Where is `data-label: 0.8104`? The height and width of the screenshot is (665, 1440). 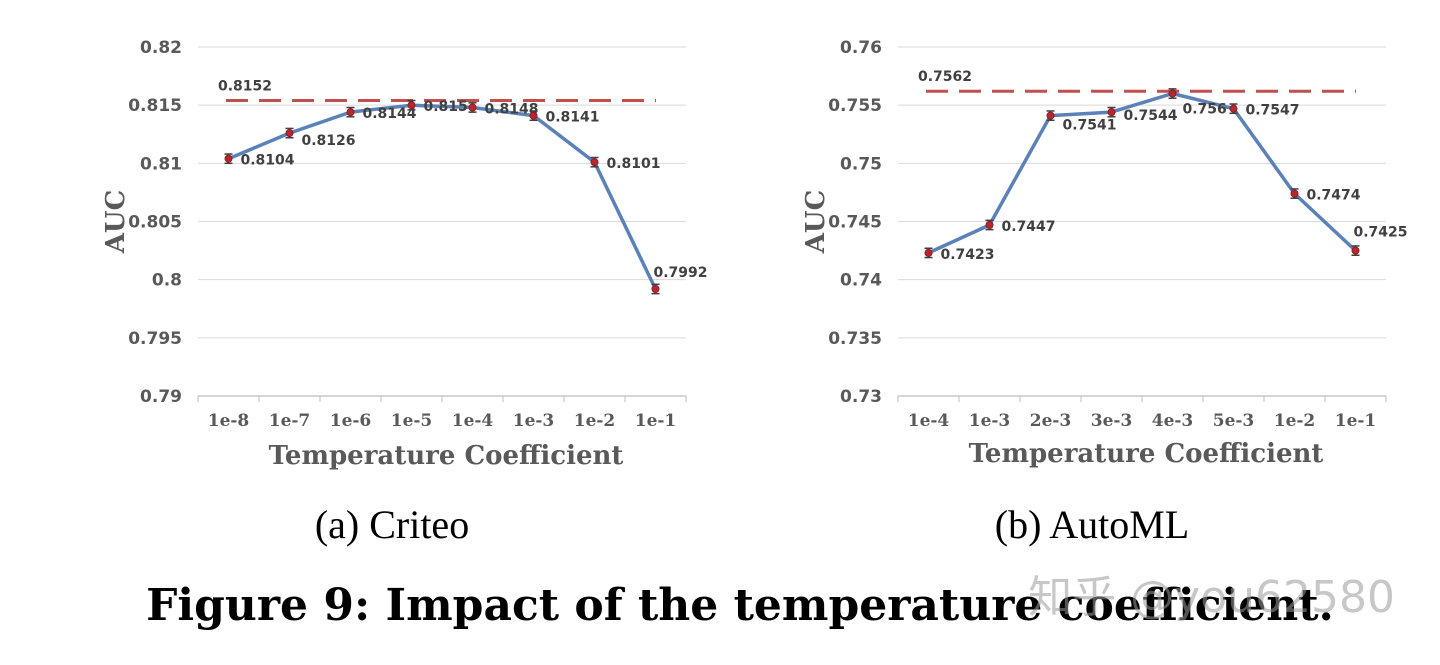
data-label: 0.8104 is located at coordinates (268, 161).